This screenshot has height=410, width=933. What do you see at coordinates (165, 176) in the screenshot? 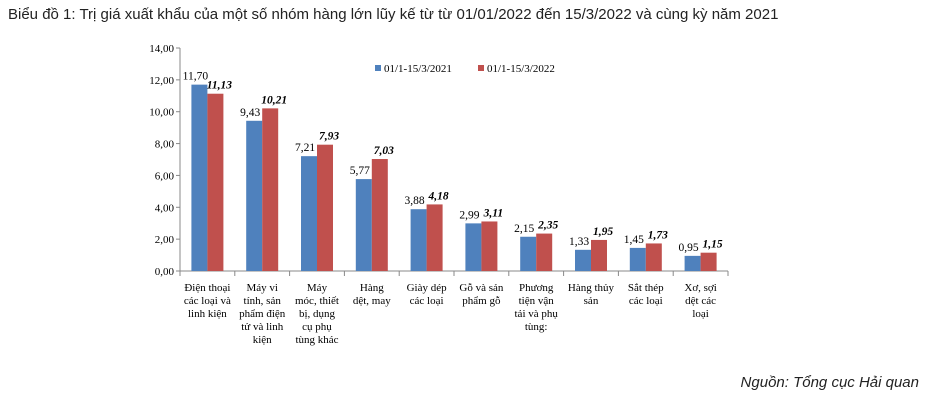
I see `y-tick-label: 6,00` at bounding box center [165, 176].